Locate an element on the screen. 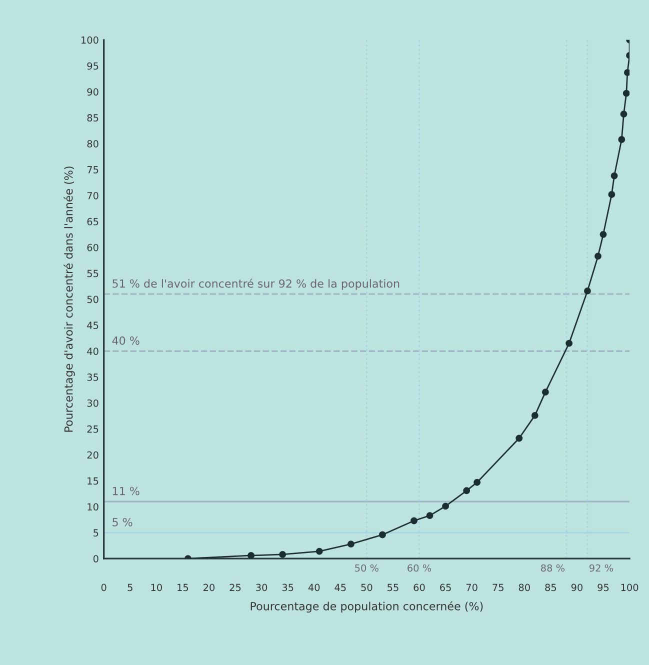 This screenshot has width=649, height=665. ref-line-label: 11 % is located at coordinates (126, 491).